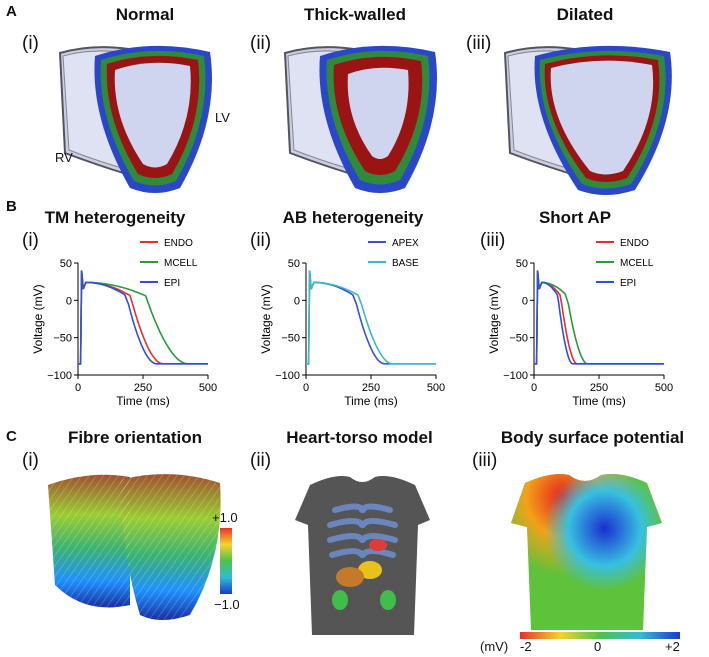  I want to click on panel-b-iii-label: (iii), so click(493, 240).